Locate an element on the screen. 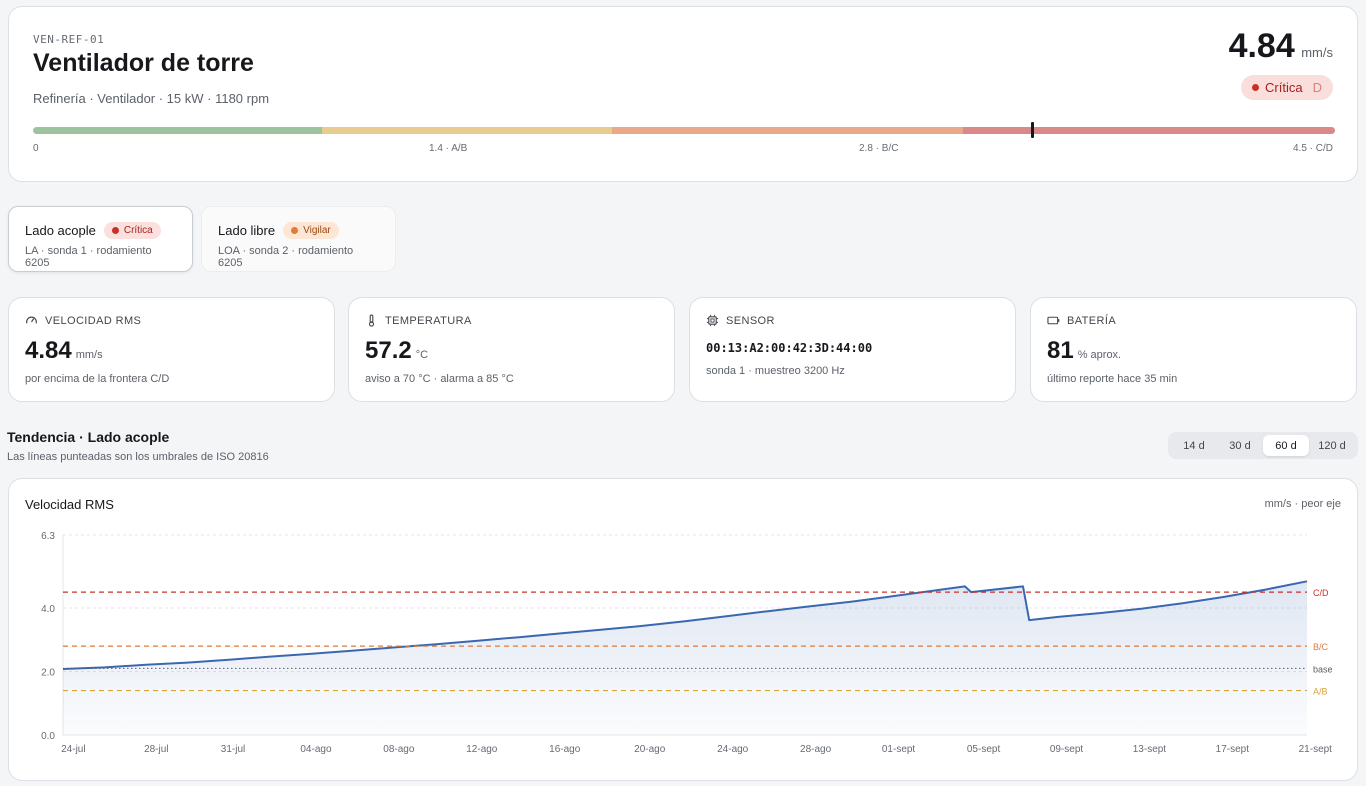  y-tick-label: 4.0 is located at coordinates (48, 609).